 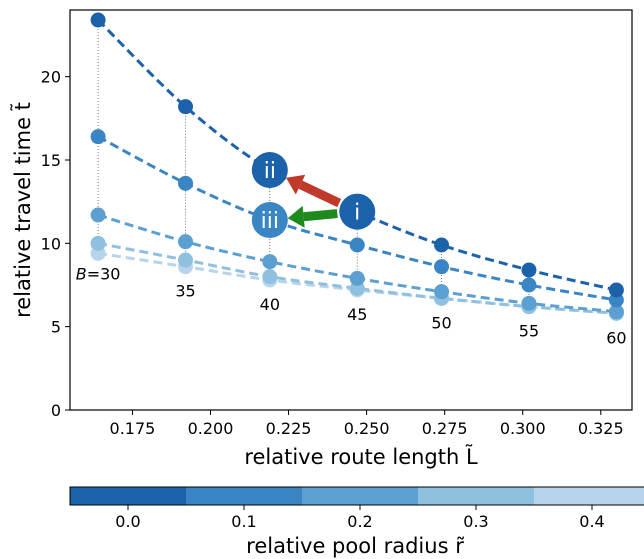 I want to click on colorbar-tick-label: 0.1, so click(x=243, y=521).